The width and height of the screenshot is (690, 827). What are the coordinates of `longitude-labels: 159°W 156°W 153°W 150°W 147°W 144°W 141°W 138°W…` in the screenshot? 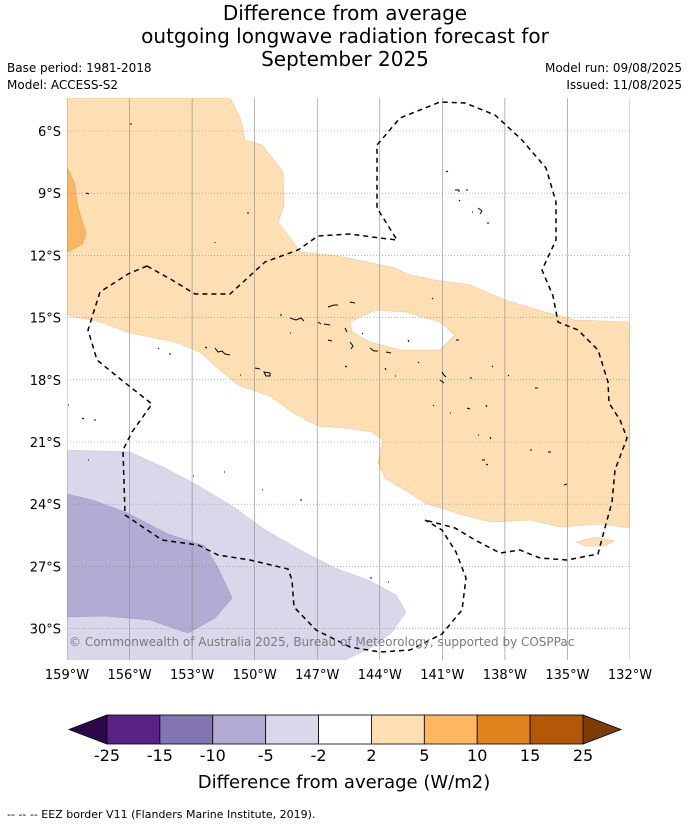 It's located at (348, 675).